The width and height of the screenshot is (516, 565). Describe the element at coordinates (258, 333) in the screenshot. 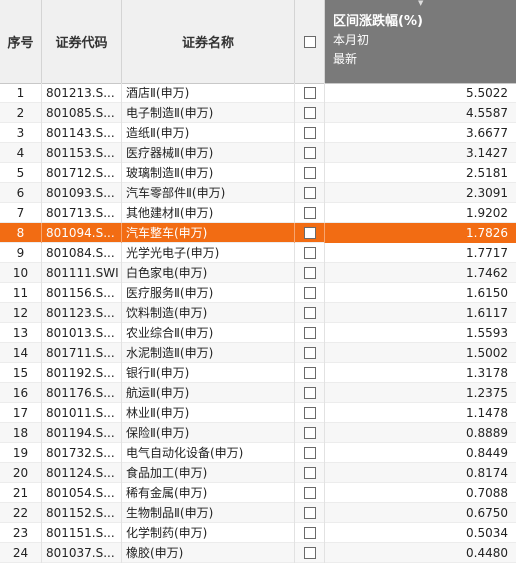

I see `table-row: 13 801013.S... 农业综合Ⅱ(申万) 1.5593` at that location.